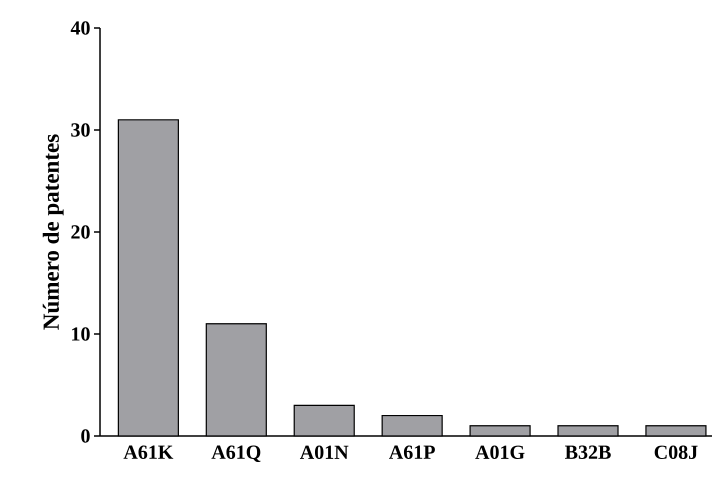  I want to click on x-tick-label: A61P, so click(412, 452).